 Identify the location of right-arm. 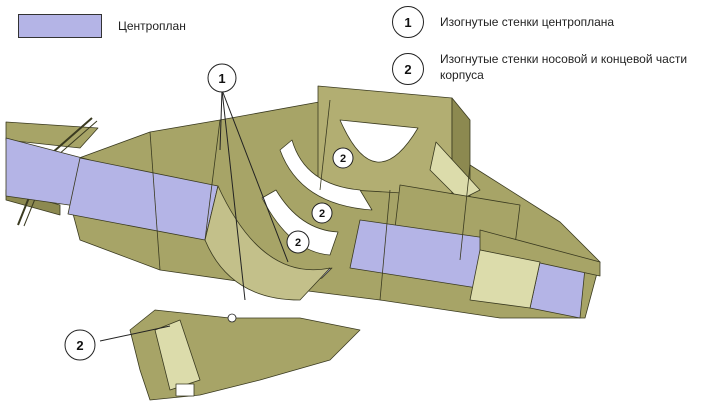
(540, 253).